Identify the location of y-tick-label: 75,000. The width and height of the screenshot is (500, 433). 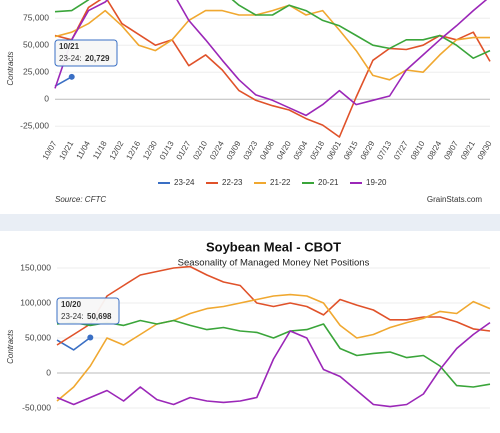
(36, 17).